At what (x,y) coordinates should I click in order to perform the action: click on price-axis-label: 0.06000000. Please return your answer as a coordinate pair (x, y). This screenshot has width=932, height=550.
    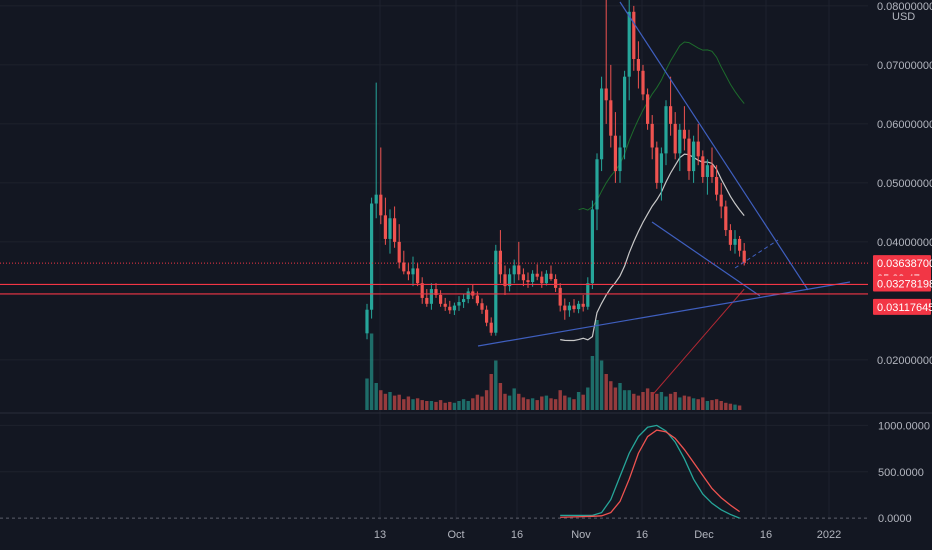
    Looking at the image, I should click on (904, 125).